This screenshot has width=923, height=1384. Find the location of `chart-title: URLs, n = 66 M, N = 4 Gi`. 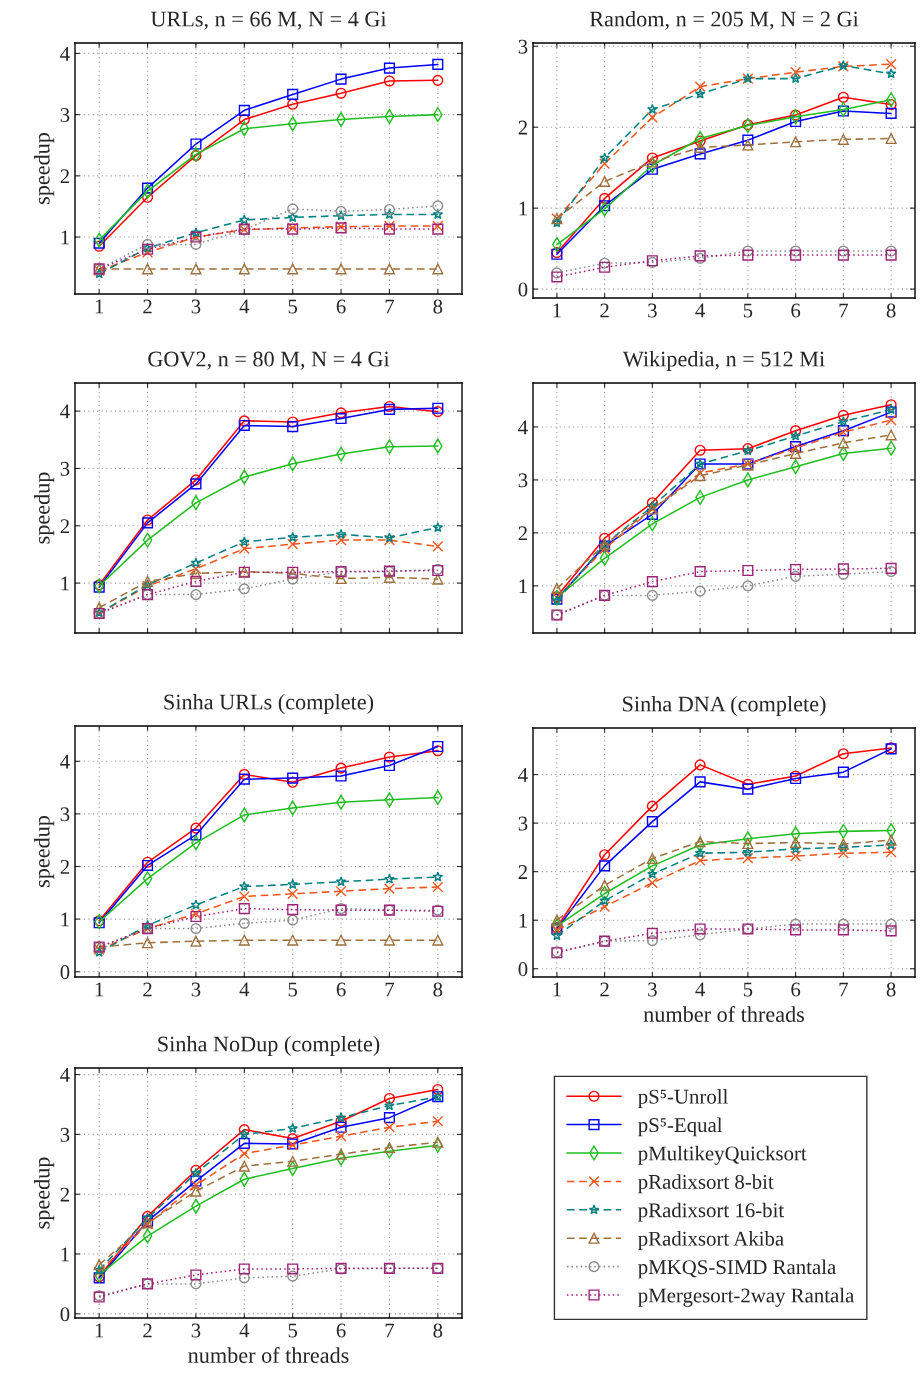

chart-title: URLs, n = 66 M, N = 4 Gi is located at coordinates (268, 20).